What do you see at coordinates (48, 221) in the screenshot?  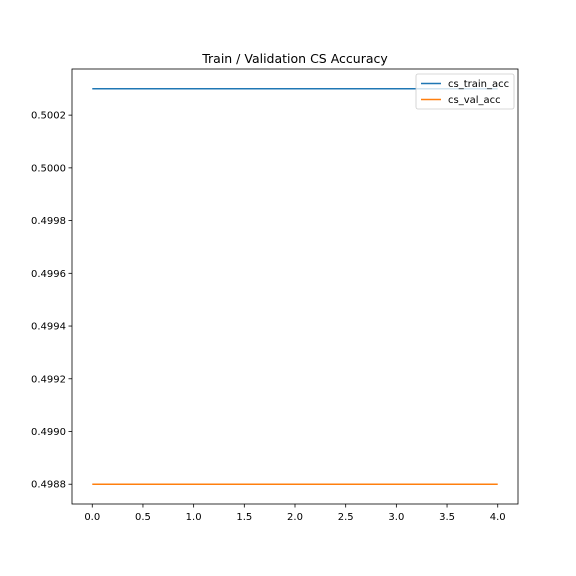 I see `y-tick-label: 0.4998` at bounding box center [48, 221].